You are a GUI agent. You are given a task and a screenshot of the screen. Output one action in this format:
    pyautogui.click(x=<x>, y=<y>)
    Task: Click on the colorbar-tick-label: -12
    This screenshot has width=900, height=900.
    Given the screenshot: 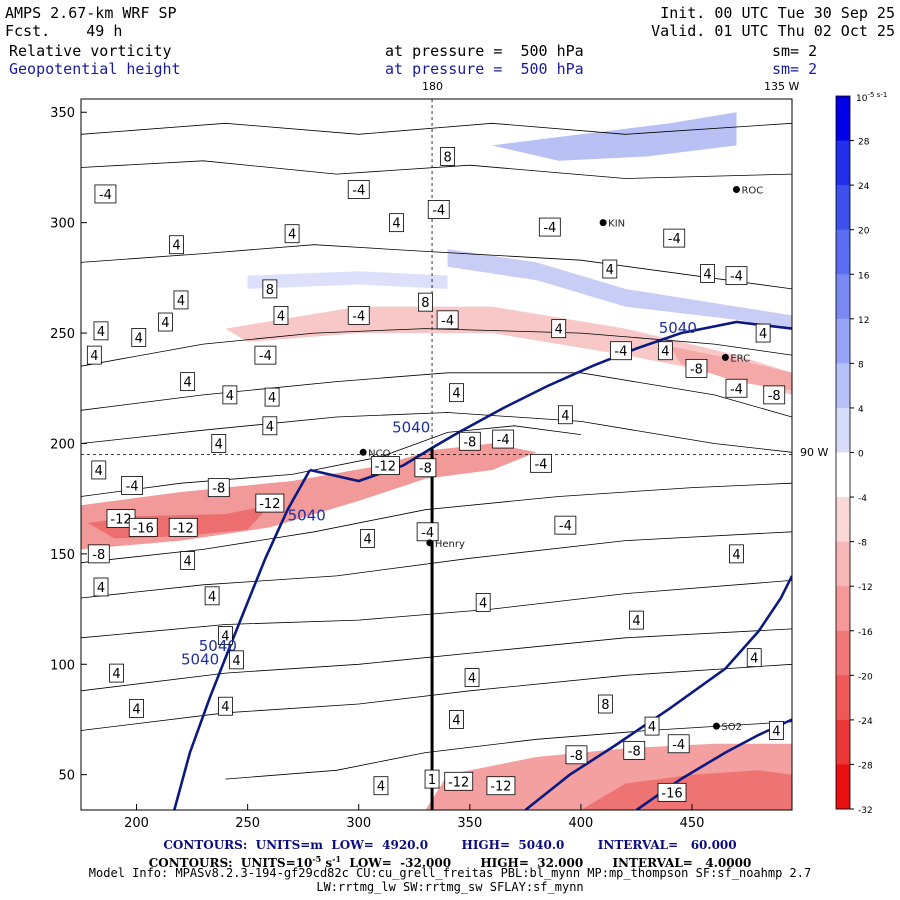 What is the action you would take?
    pyautogui.click(x=865, y=588)
    